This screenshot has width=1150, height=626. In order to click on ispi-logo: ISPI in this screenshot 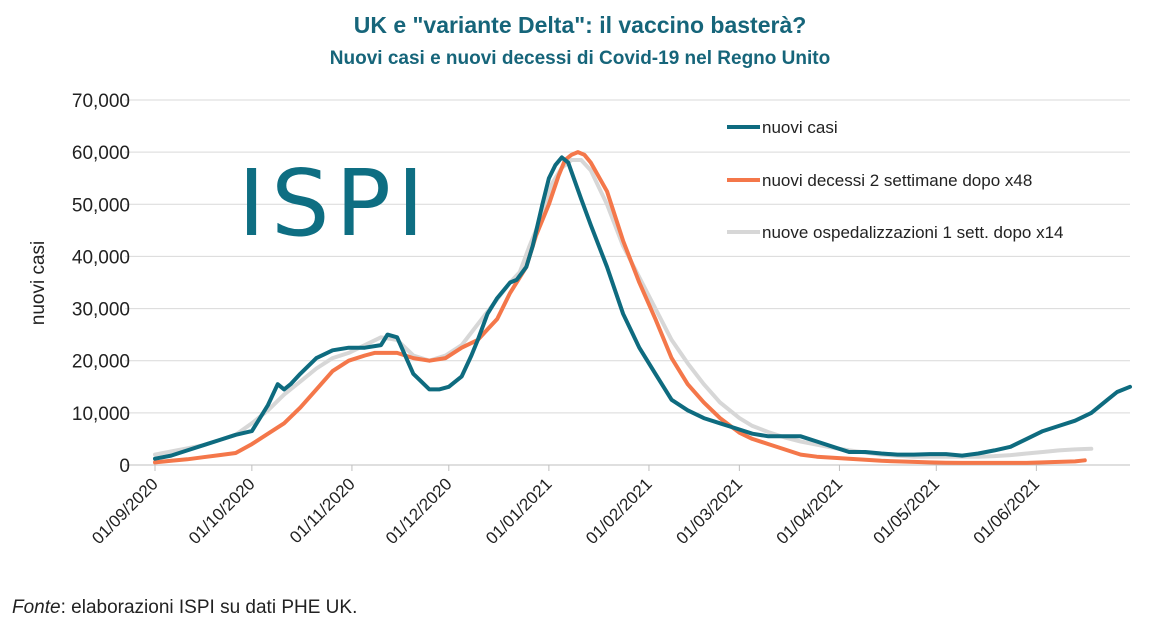, I will do `click(334, 203)`.